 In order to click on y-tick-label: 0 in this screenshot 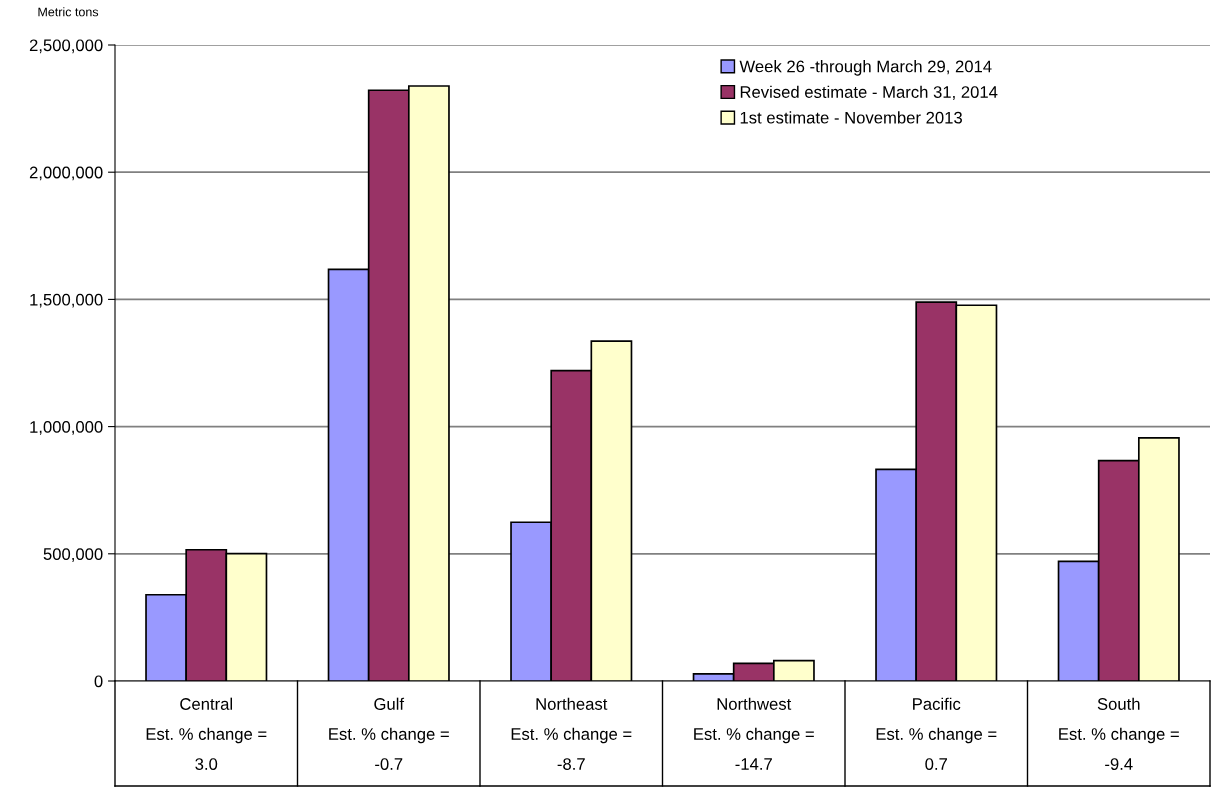, I will do `click(98, 681)`.